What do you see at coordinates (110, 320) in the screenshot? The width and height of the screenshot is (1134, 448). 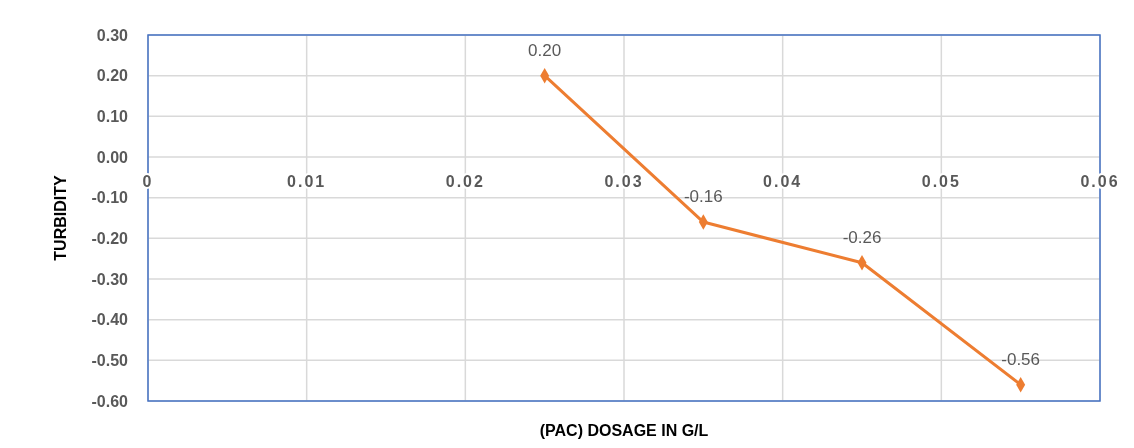 I see `y-tick-label: -0.40` at bounding box center [110, 320].